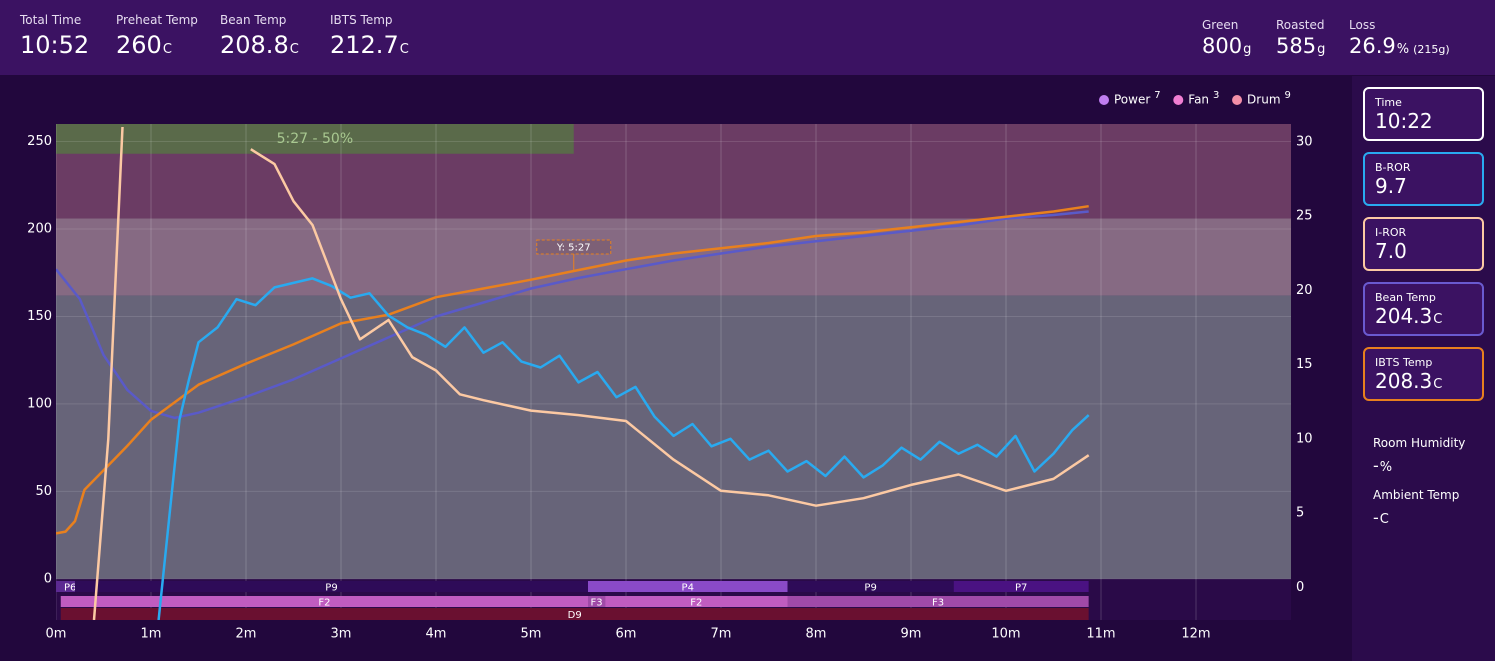  What do you see at coordinates (1362, 25) in the screenshot?
I see `stat-label: Loss` at bounding box center [1362, 25].